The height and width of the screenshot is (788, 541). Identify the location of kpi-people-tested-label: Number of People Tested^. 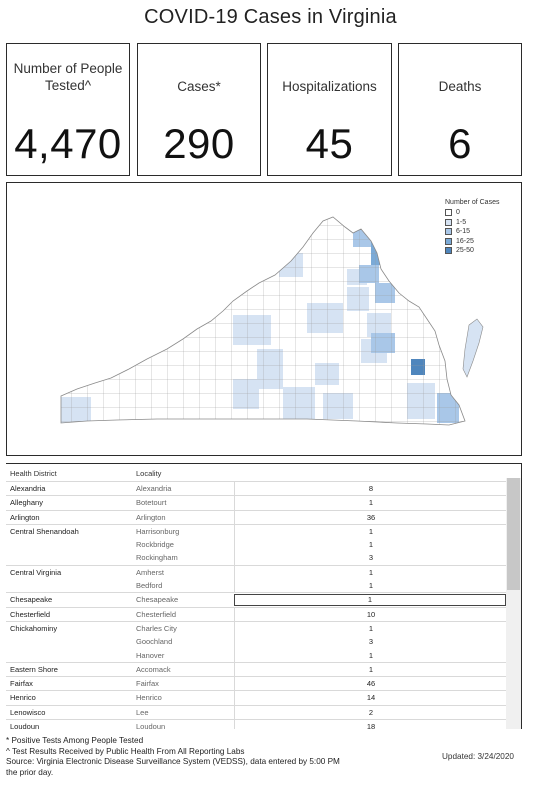
(68, 77).